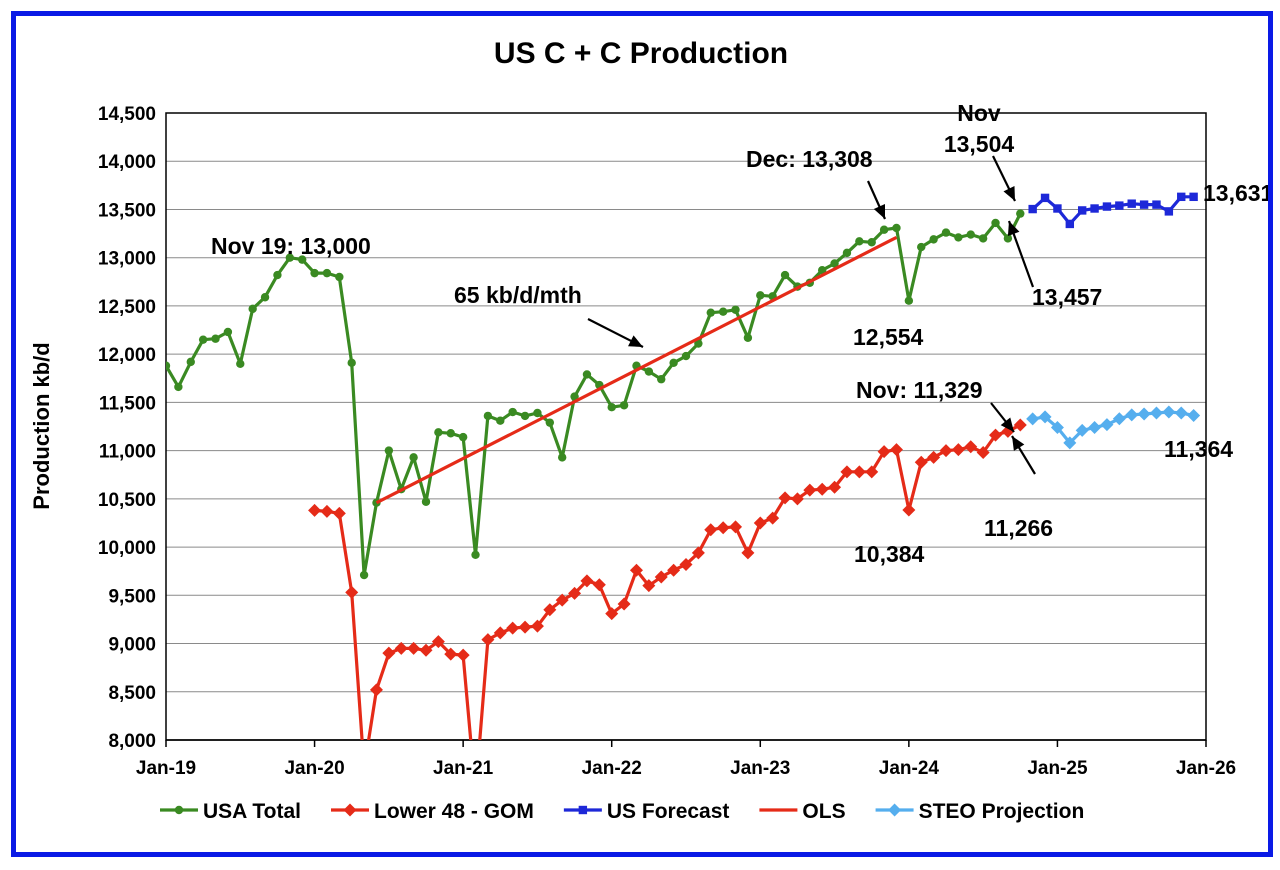  I want to click on annotation-nov19: Nov 19: 13,000, so click(291, 246).